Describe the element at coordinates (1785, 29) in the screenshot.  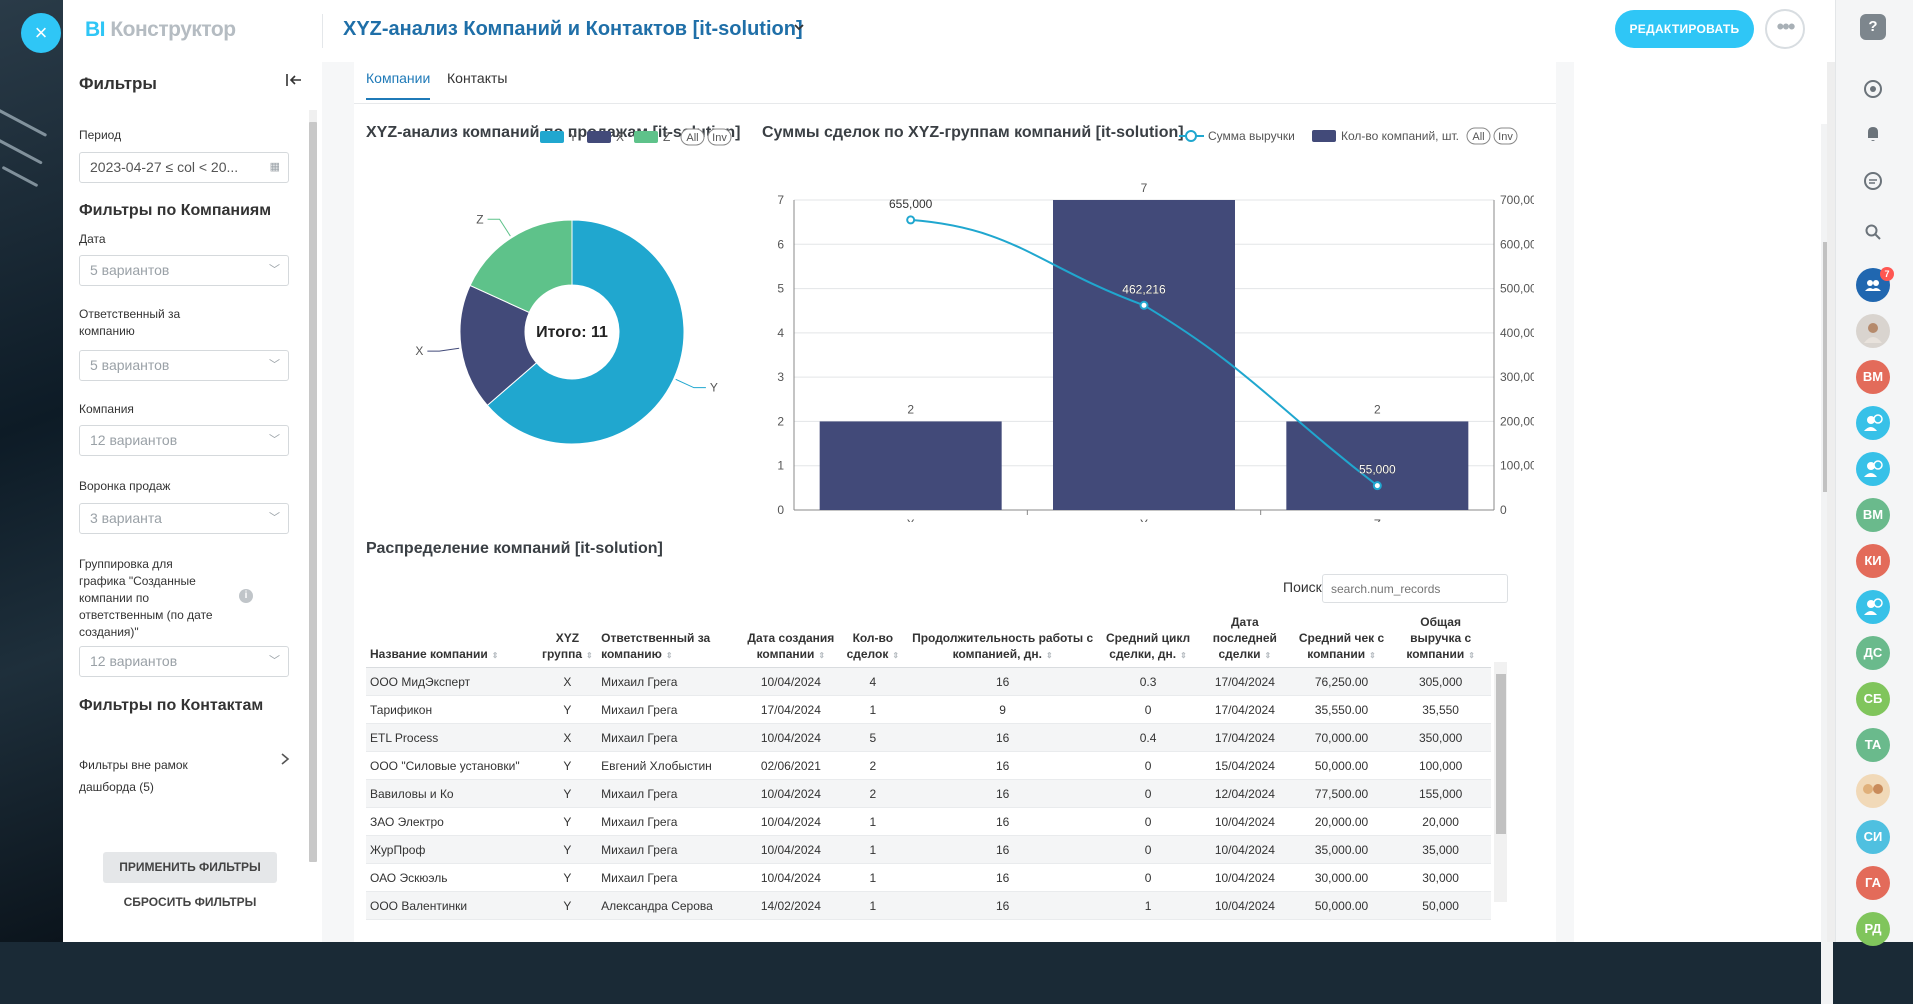
I see `more-icon: •••` at that location.